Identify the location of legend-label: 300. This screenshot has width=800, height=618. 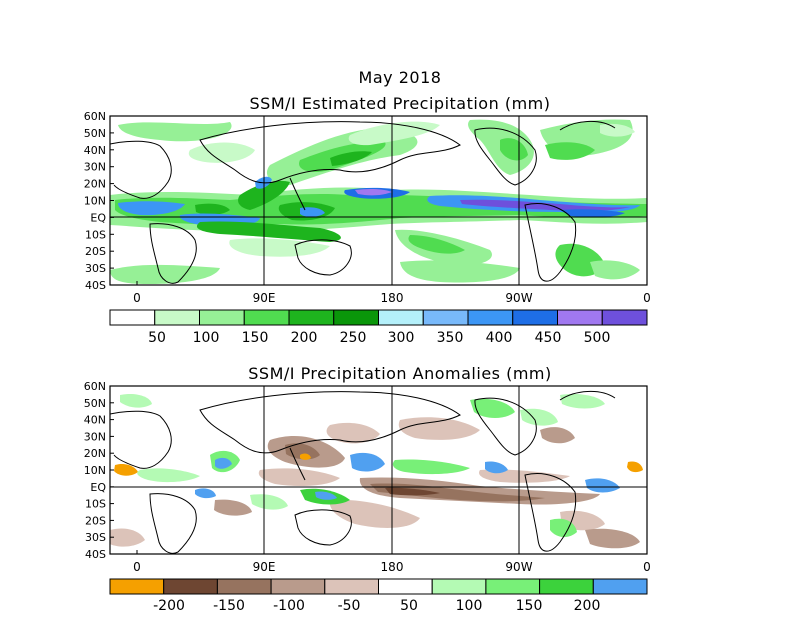
(401, 338).